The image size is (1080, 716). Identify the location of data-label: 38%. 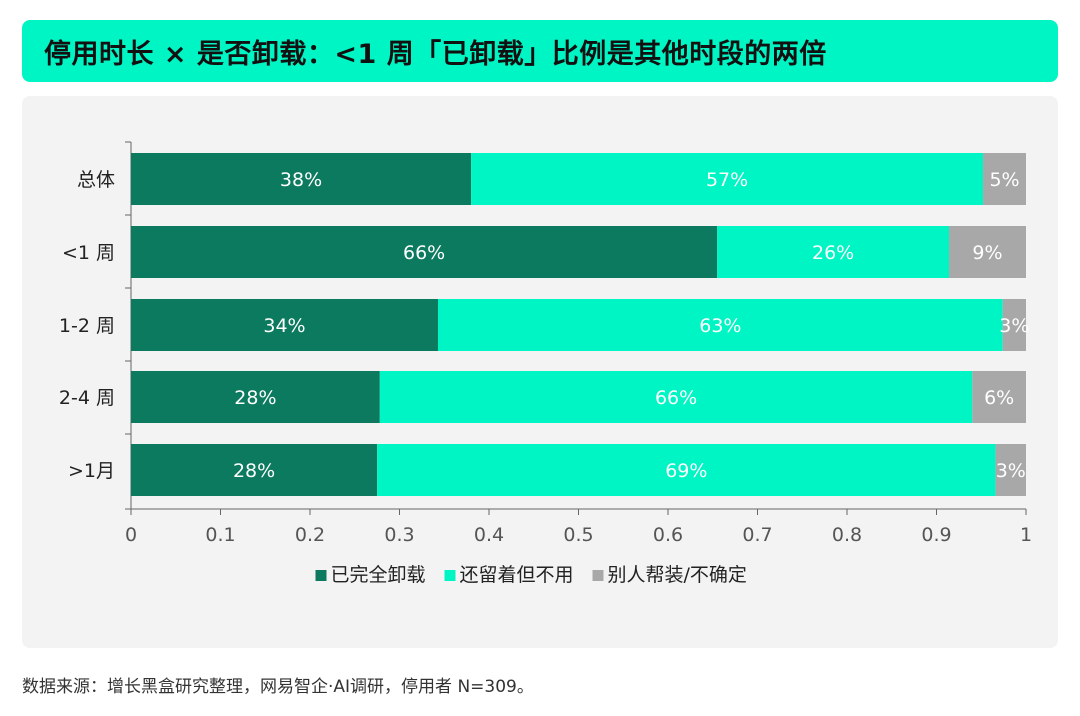
(301, 180).